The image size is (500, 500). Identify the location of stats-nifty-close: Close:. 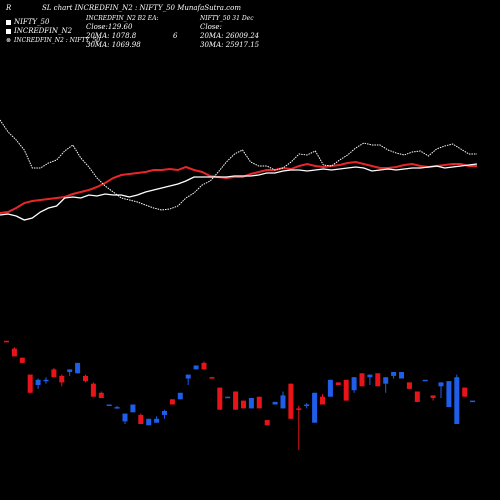
(211, 27).